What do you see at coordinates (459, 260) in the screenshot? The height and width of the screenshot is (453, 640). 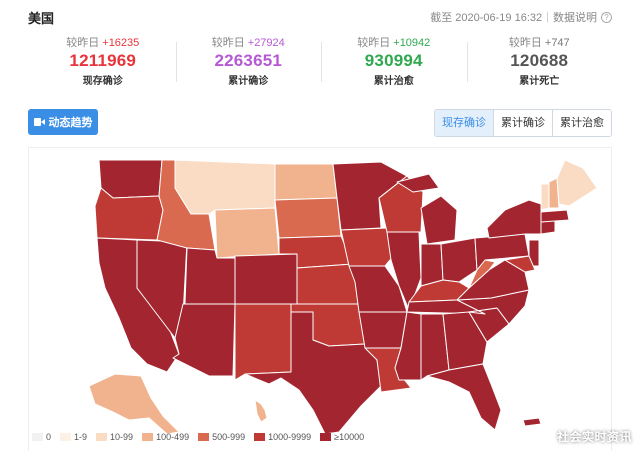 I see `state-ohio` at bounding box center [459, 260].